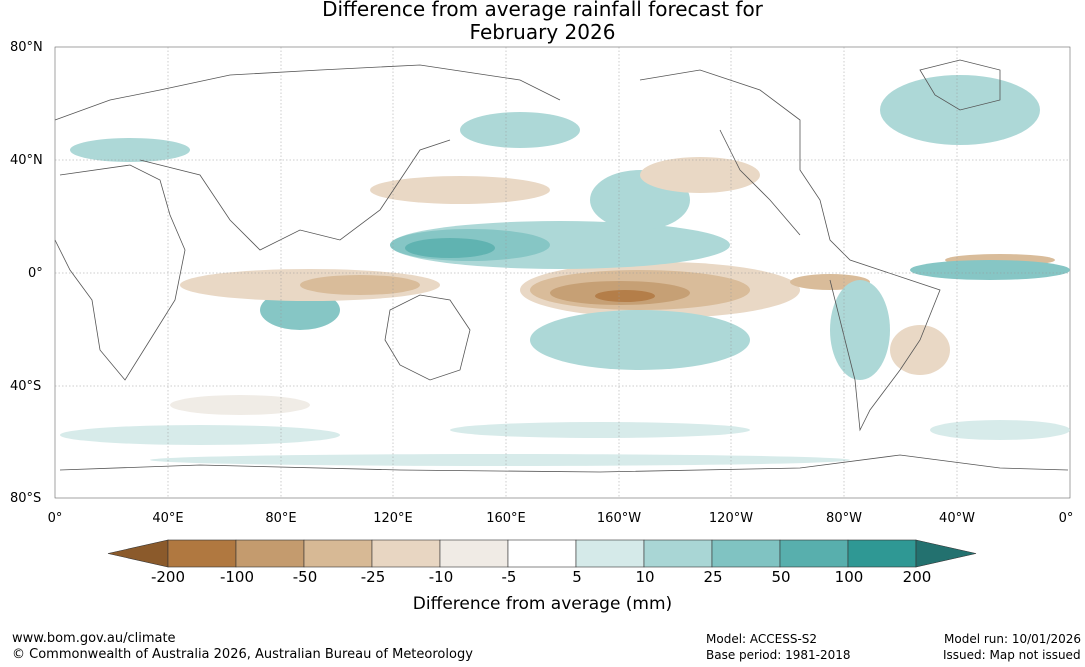 This screenshot has height=667, width=1085. Describe the element at coordinates (35, 273) in the screenshot. I see `lat-label-equator: 0°` at that location.